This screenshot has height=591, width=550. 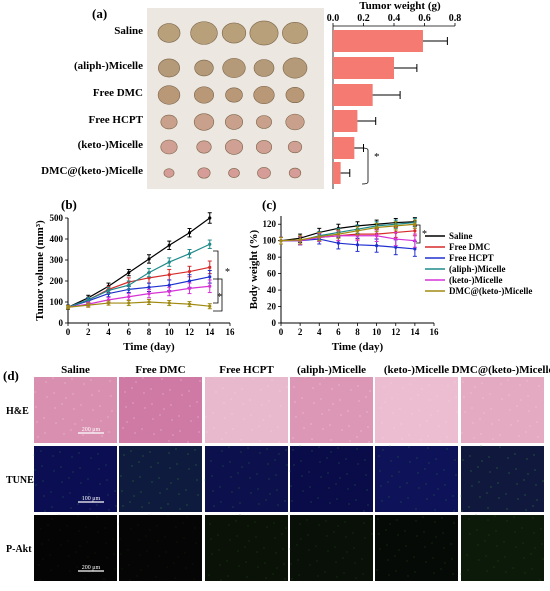 What do you see at coordinates (394, 18) in the screenshot?
I see `bar-tick-label: 0.4` at bounding box center [394, 18].